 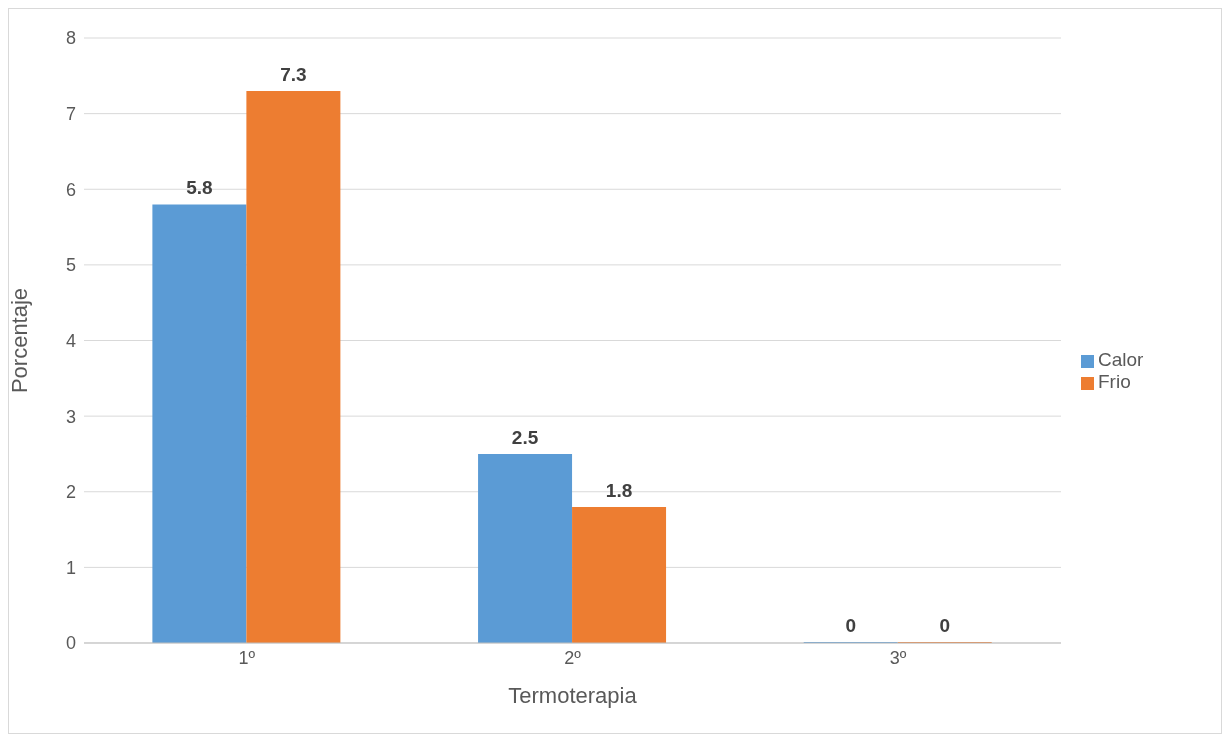 What do you see at coordinates (19, 340) in the screenshot?
I see `y-axis-title: Porcentaje` at bounding box center [19, 340].